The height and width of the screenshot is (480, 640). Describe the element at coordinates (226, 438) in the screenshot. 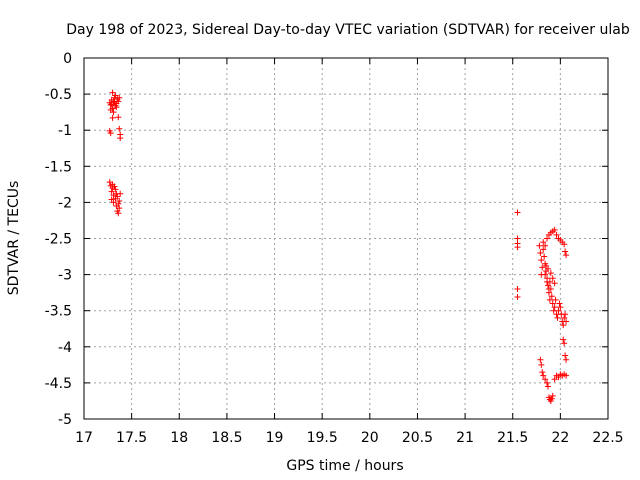

I see `x-tick-label: 18.5` at that location.